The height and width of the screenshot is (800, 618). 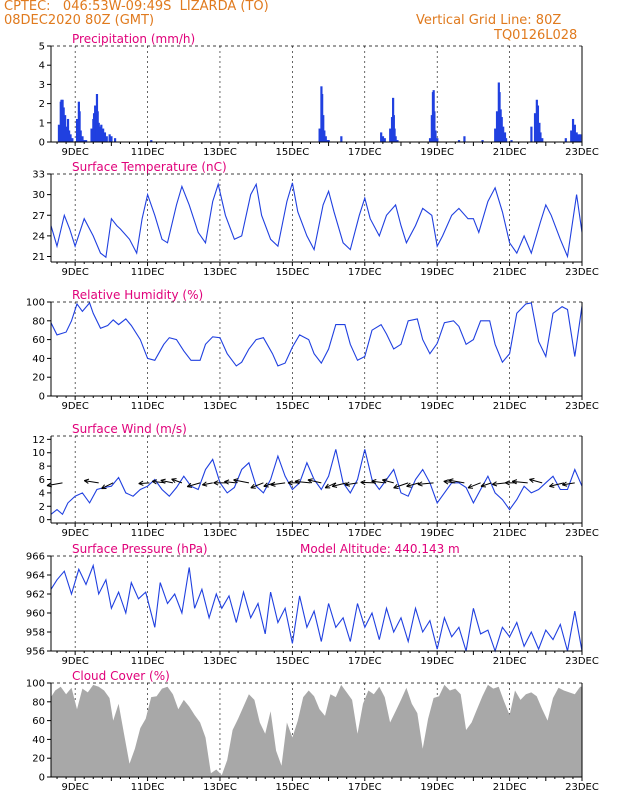 I want to click on wind-ytick-label: 2, so click(x=42, y=507).